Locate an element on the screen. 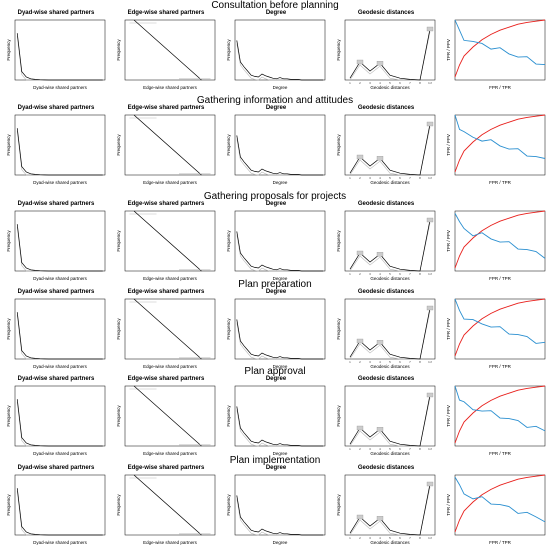  x-tick-label: 8 is located at coordinates (420, 449).